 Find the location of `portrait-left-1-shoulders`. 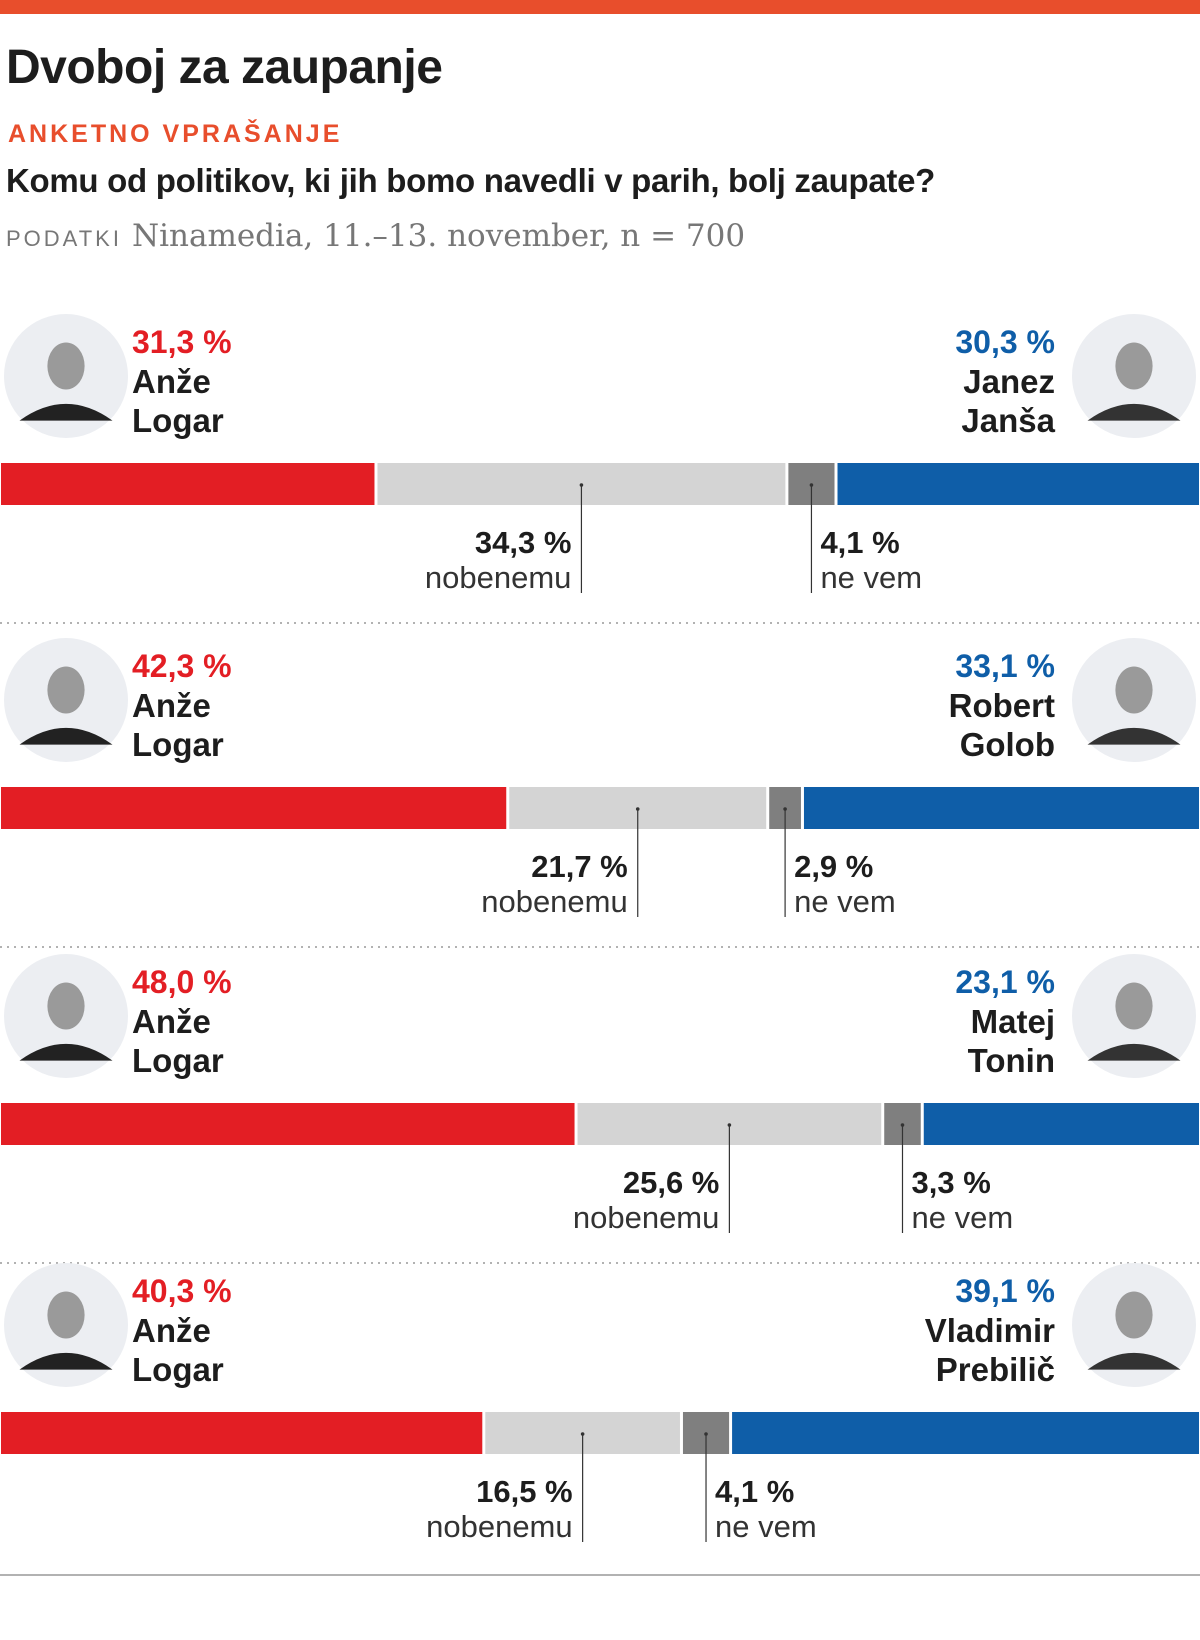

portrait-left-1-shoulders is located at coordinates (66, 736).